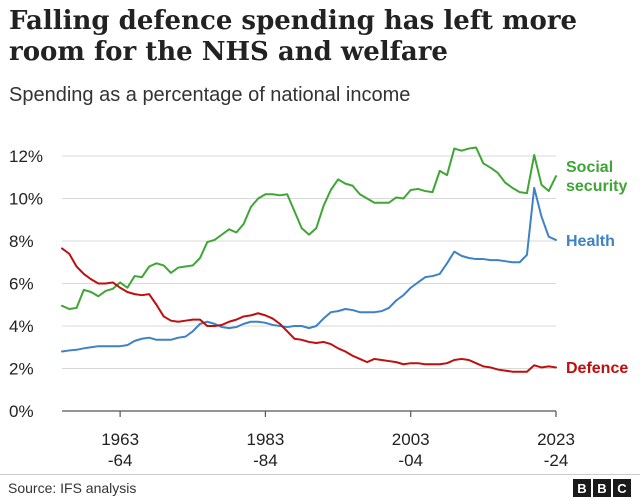 The image size is (640, 500). What do you see at coordinates (21, 369) in the screenshot?
I see `y-tick-label: 2%` at bounding box center [21, 369].